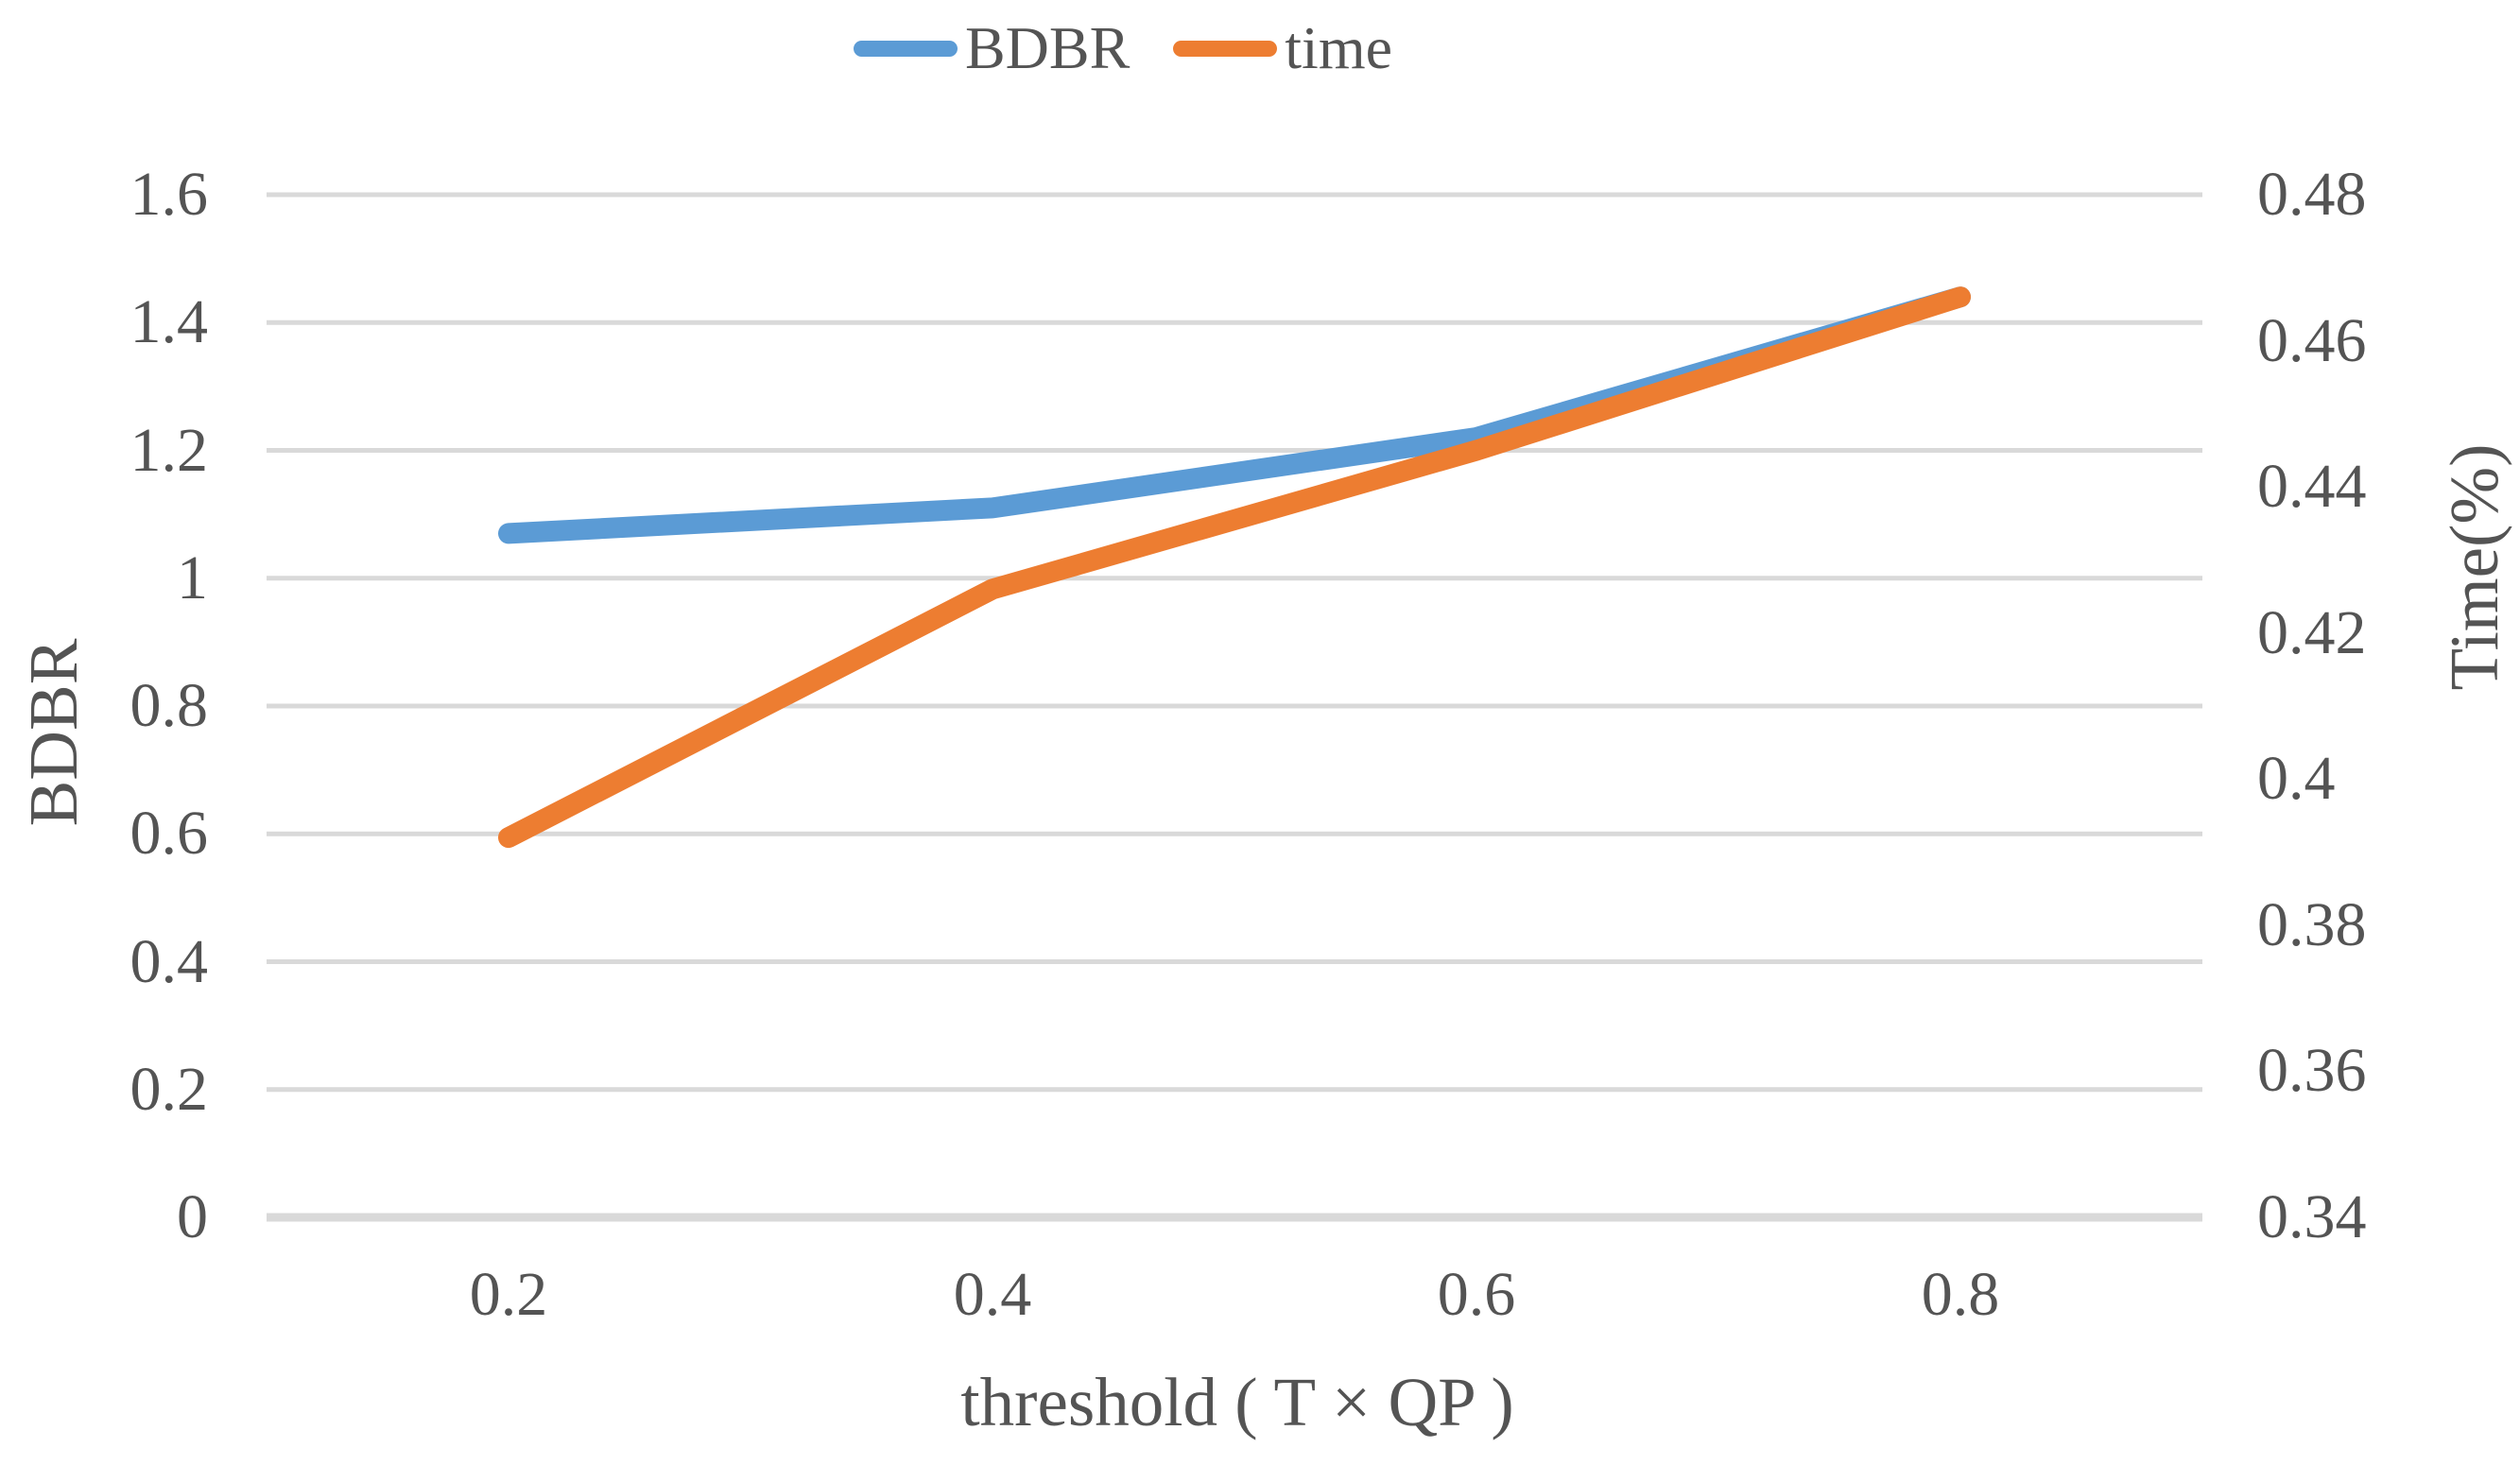  I want to click on right-tick-label: 0.48, so click(2312, 194).